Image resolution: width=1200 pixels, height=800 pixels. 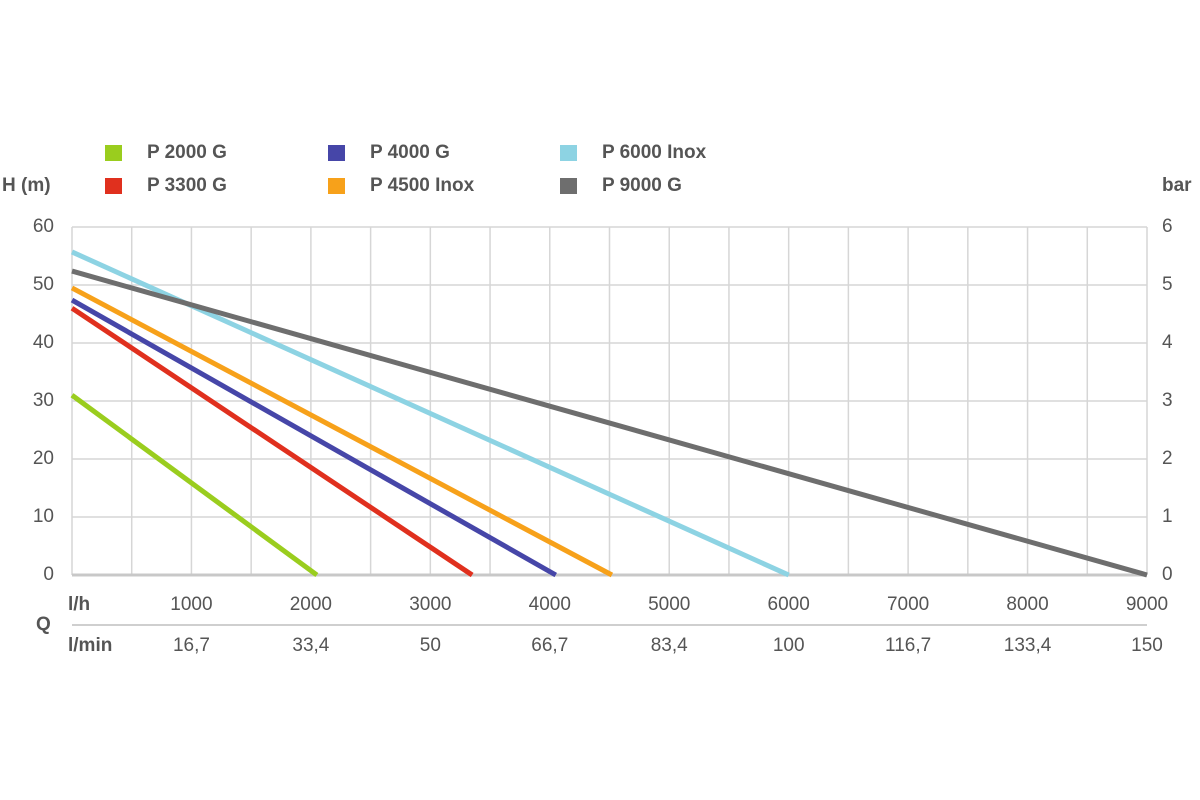 I want to click on y2-tick-label: 4, so click(x=1167, y=342).